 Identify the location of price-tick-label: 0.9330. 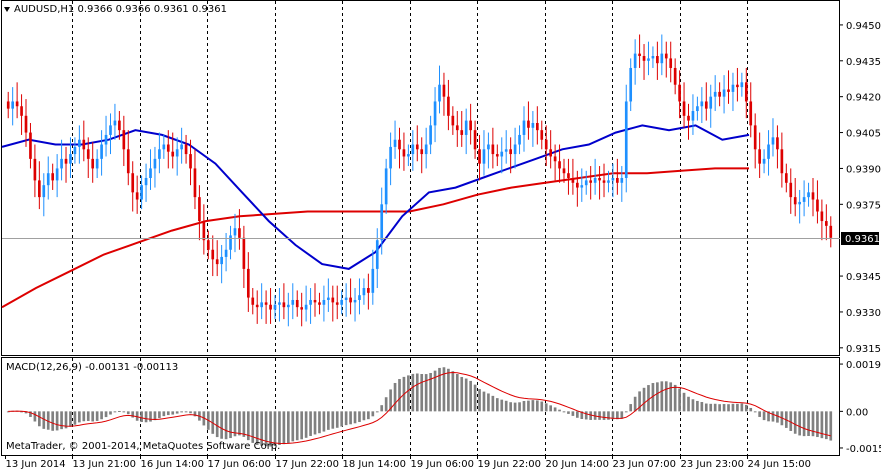
(863, 313).